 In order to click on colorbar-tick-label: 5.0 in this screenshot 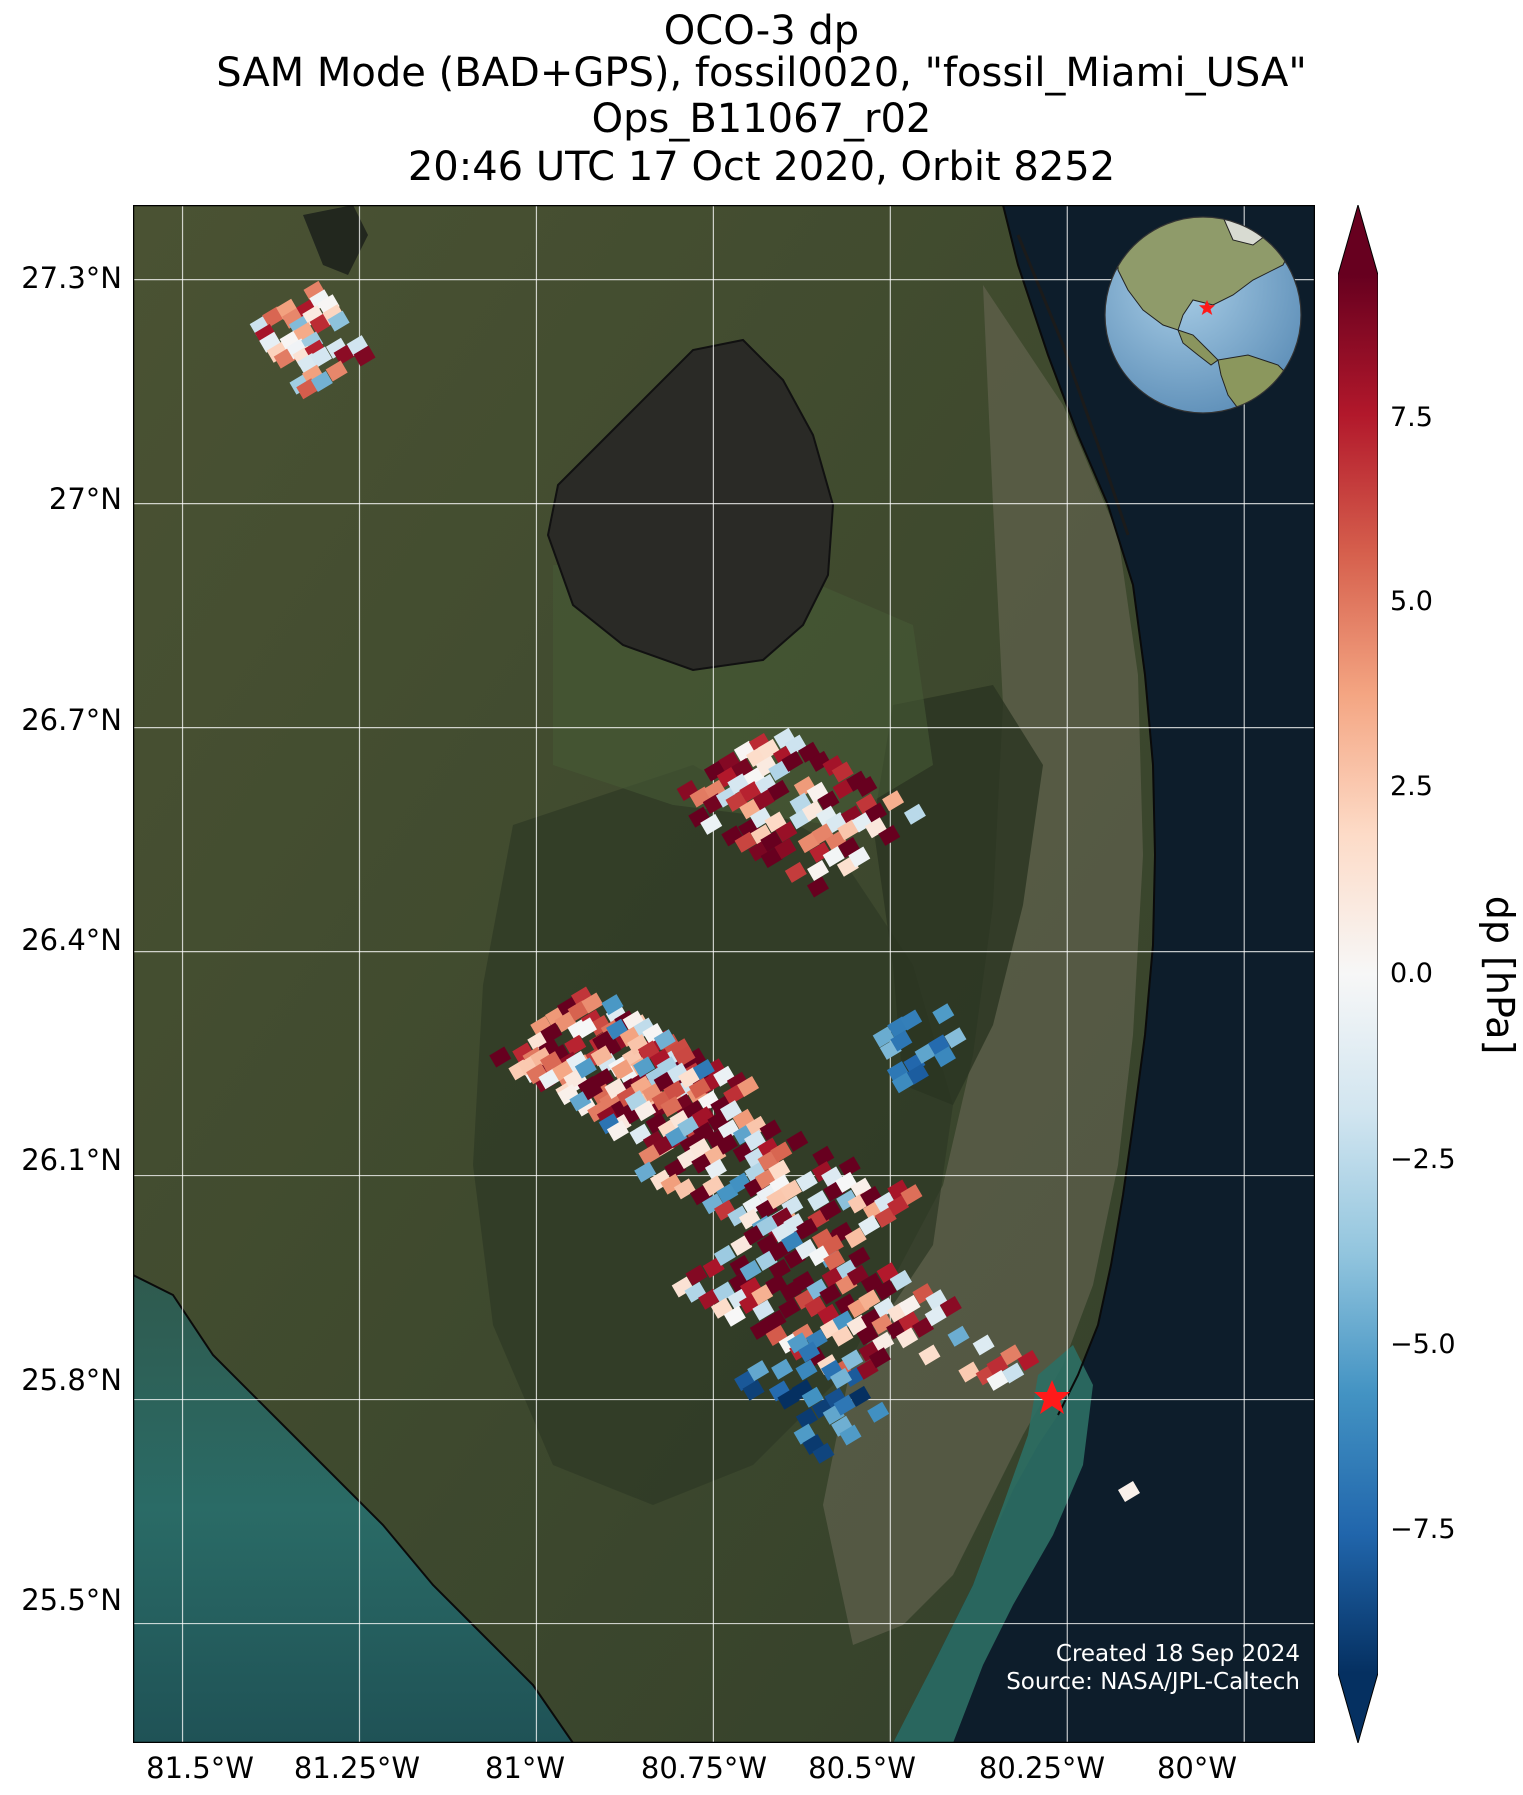, I will do `click(1411, 601)`.